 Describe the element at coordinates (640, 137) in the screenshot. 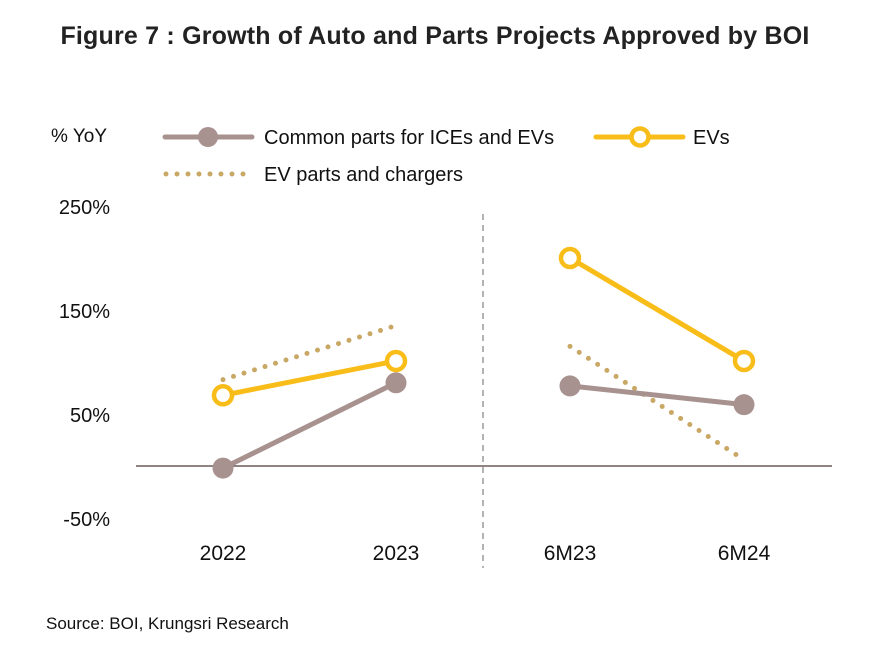

I see `legend-evs-marker` at that location.